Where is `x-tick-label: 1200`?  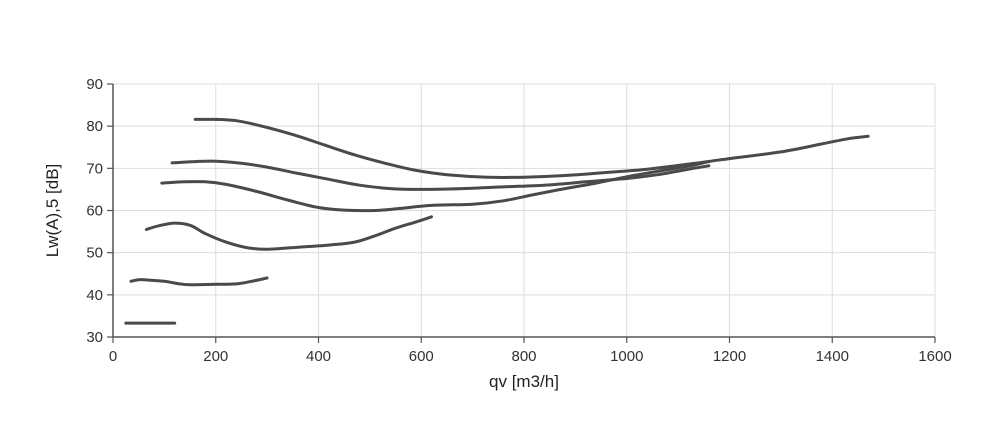
x-tick-label: 1200 is located at coordinates (729, 356).